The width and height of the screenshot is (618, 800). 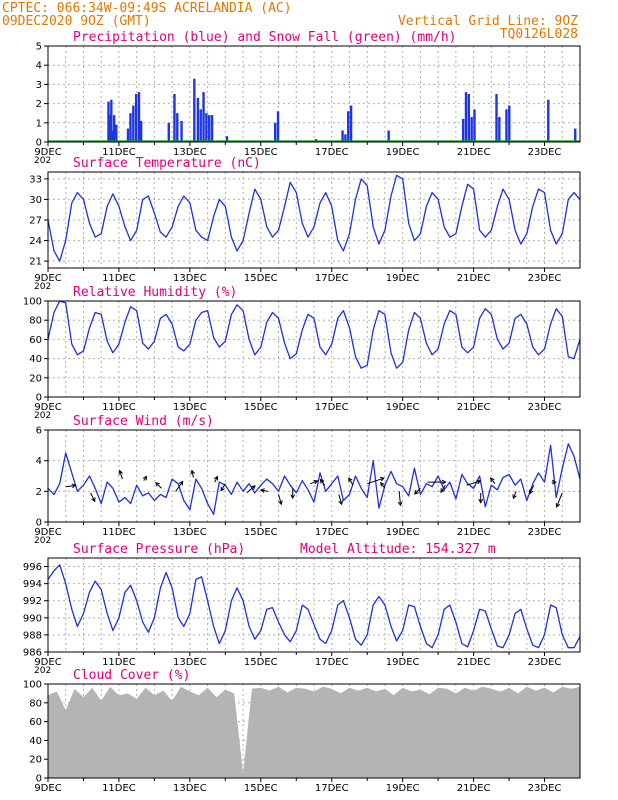 I want to click on y-tick-label: 996, so click(x=32, y=567).